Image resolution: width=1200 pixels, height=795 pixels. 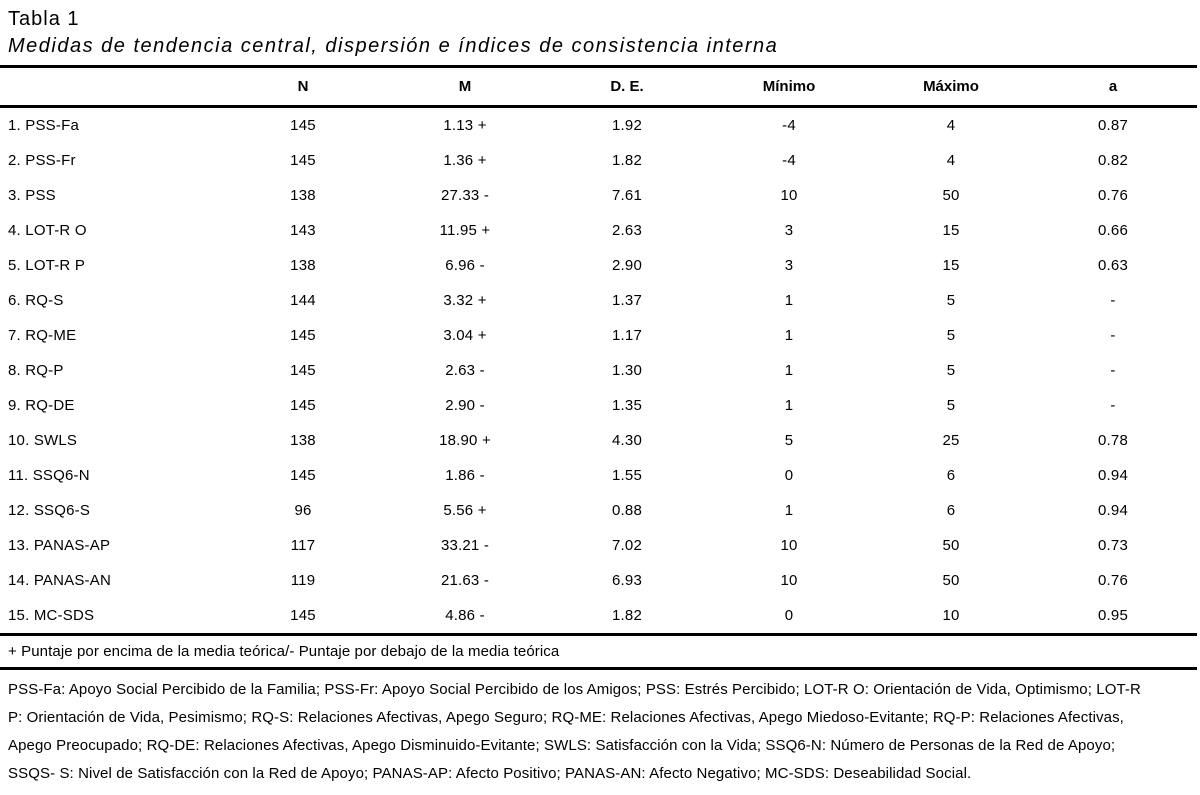 What do you see at coordinates (789, 86) in the screenshot?
I see `header-minimo: Mínimo` at bounding box center [789, 86].